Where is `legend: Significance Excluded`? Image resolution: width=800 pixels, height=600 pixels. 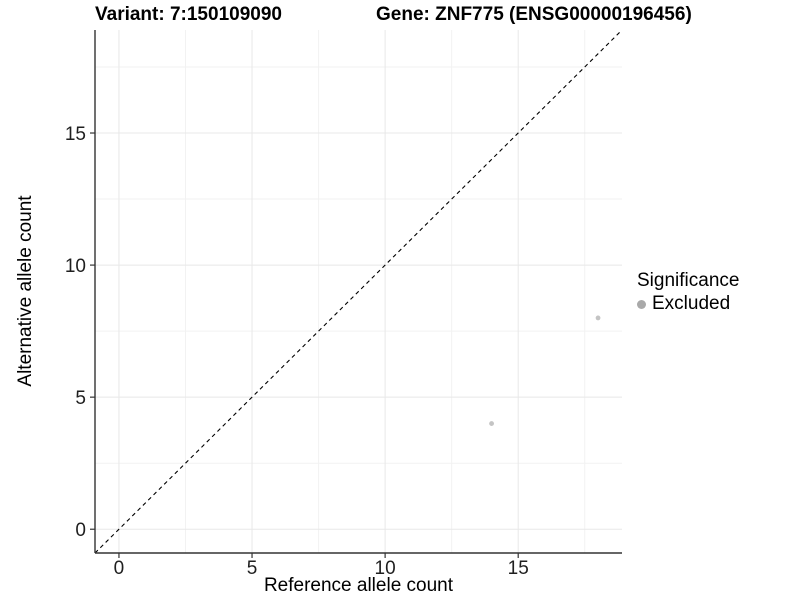 legend: Significance Excluded is located at coordinates (688, 292).